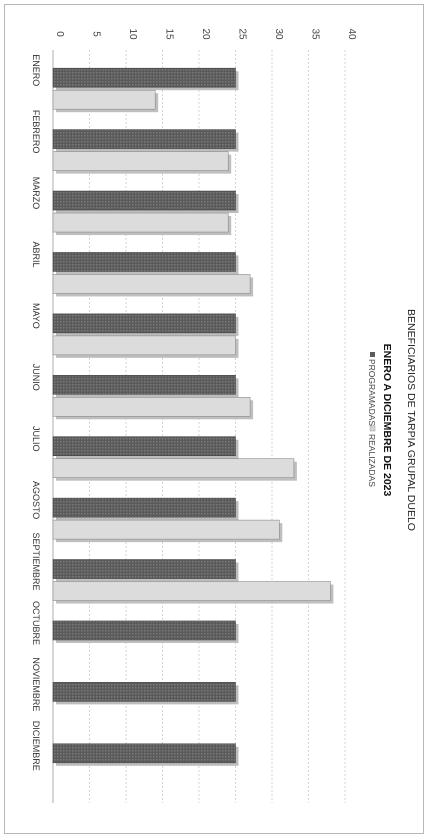 Image resolution: width=430 pixels, height=840 pixels. I want to click on bar-realizadas-mayo, so click(144, 345).